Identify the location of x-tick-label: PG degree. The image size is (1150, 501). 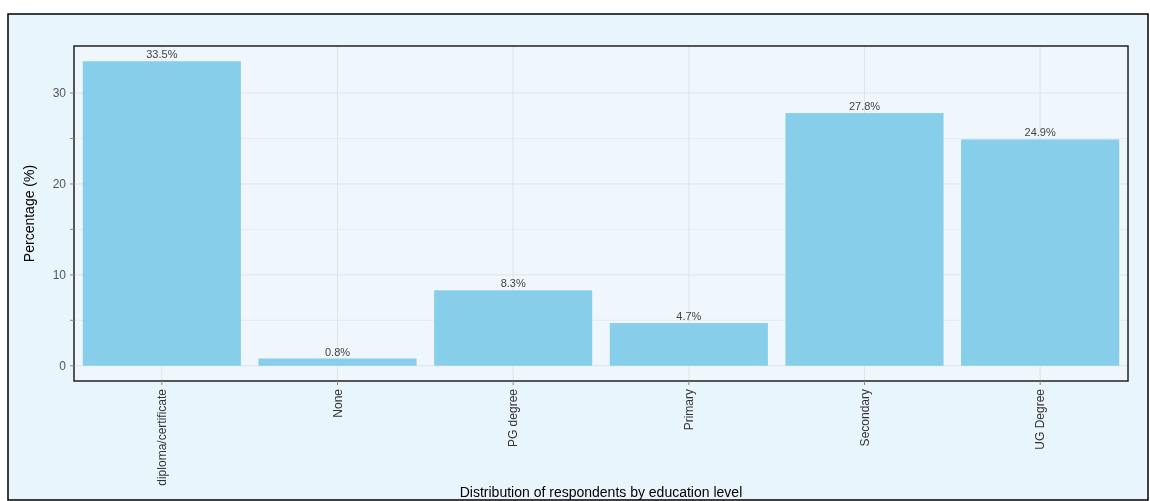
(513, 418).